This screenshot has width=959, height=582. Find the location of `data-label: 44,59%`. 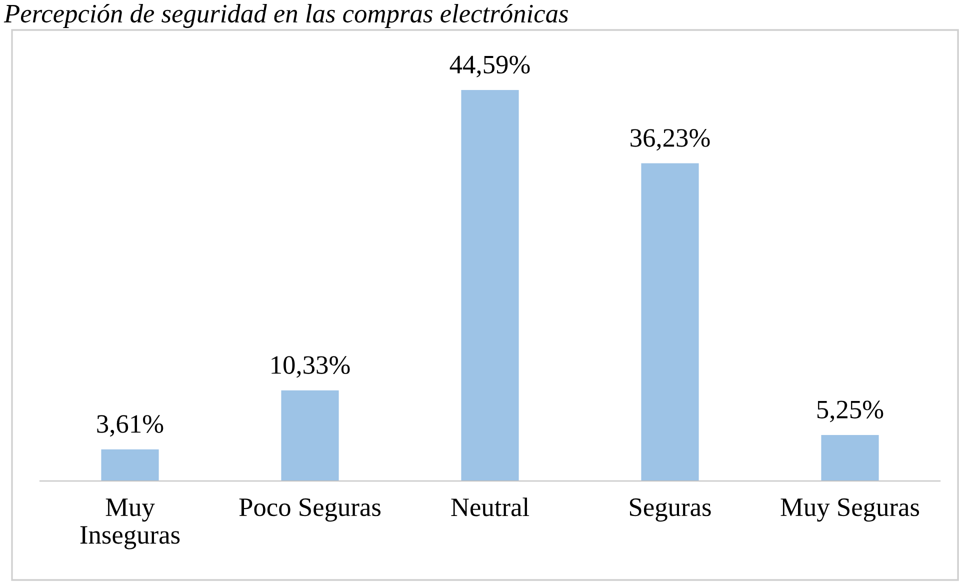

data-label: 44,59% is located at coordinates (490, 67).